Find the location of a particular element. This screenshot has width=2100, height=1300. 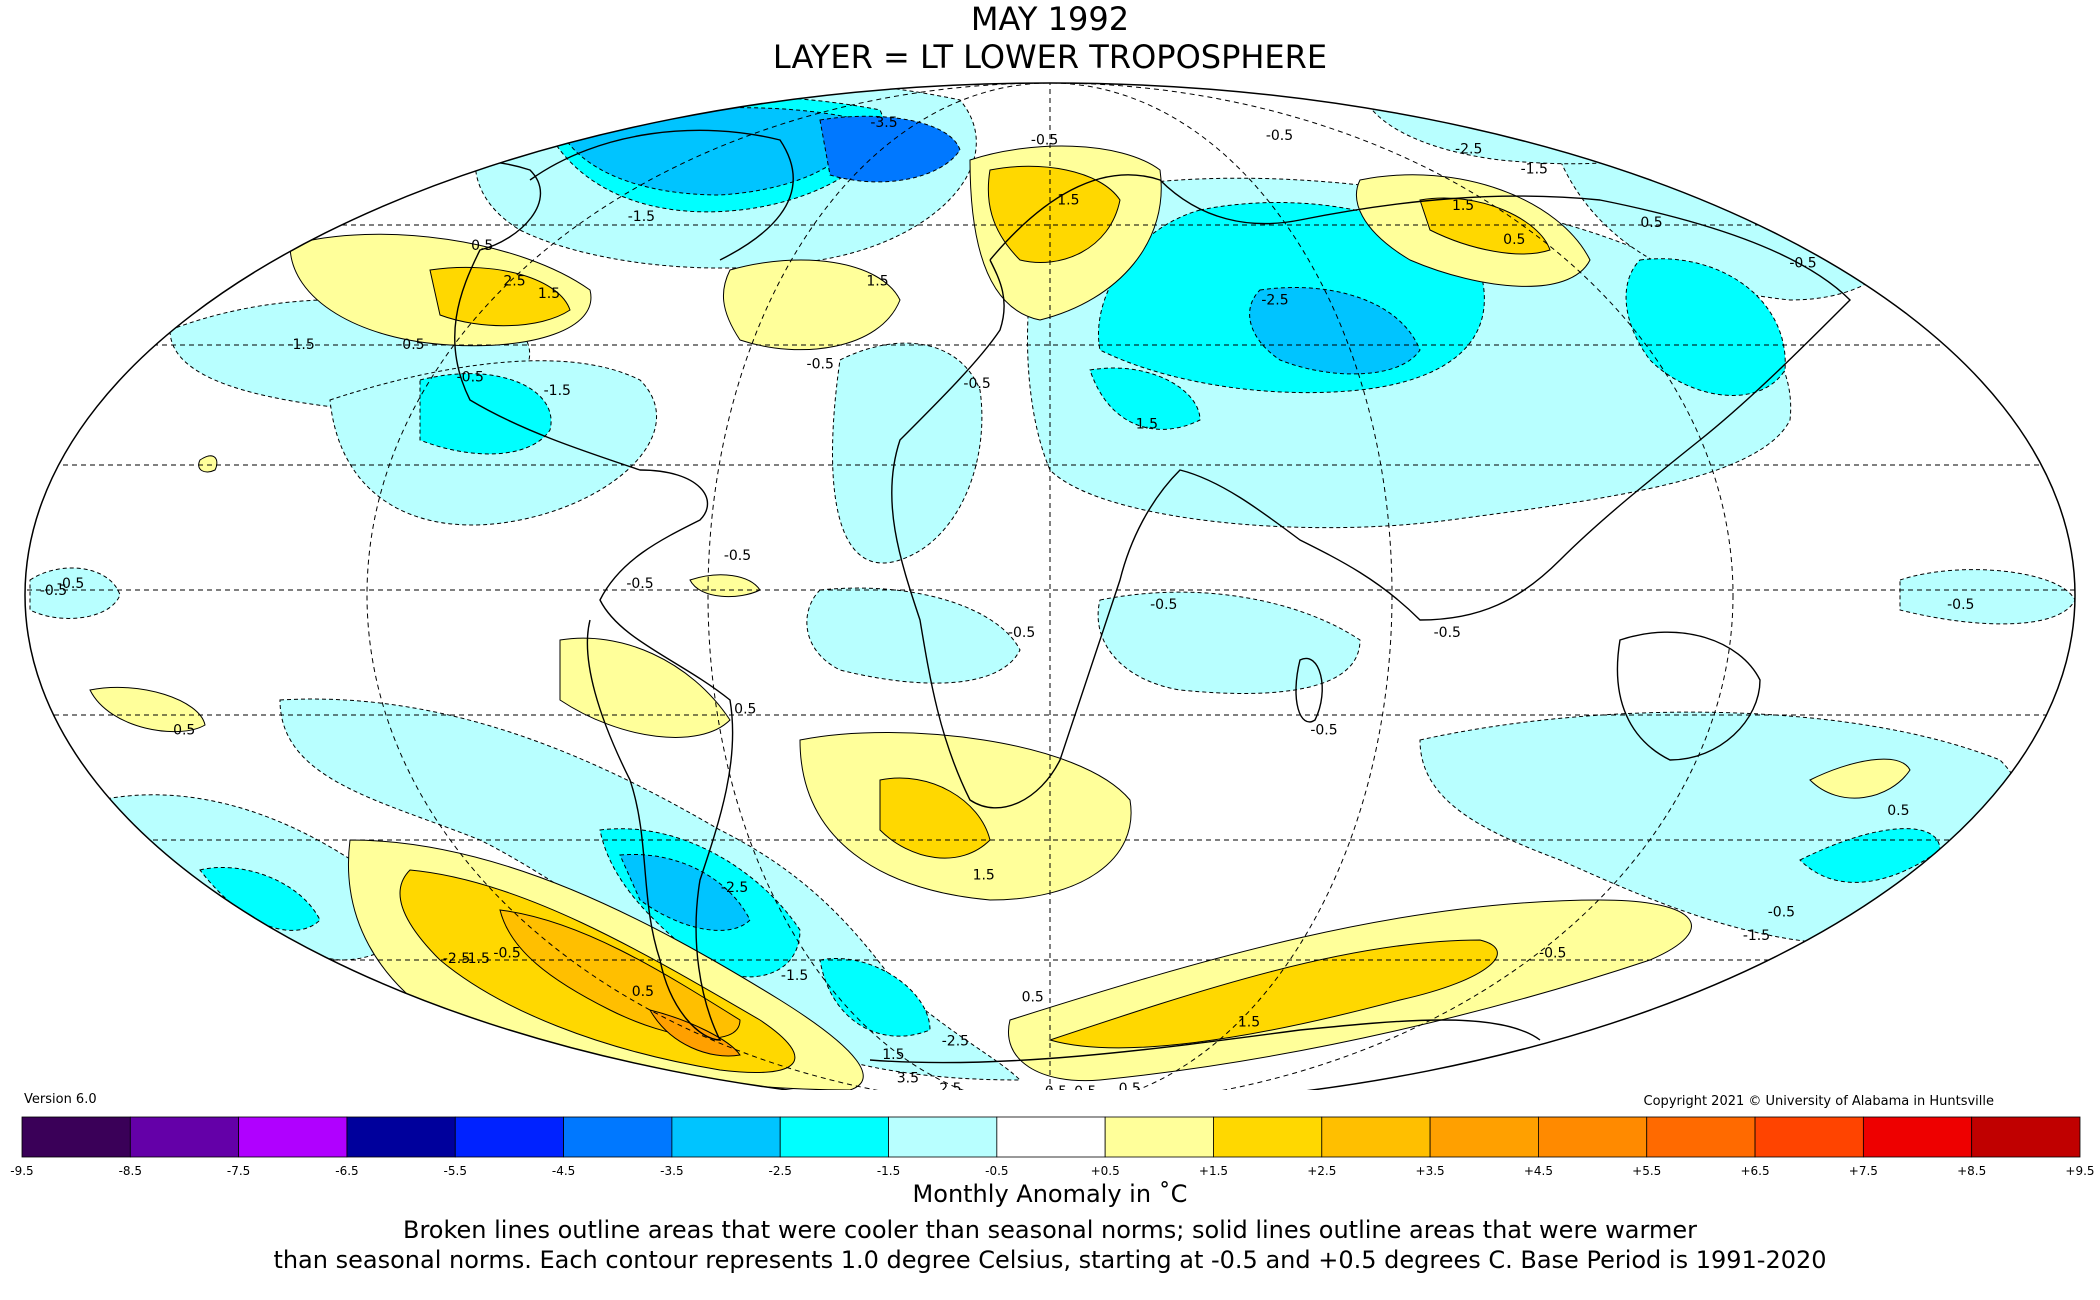

colorbar-tick-label: -6.5 is located at coordinates (346, 1171).